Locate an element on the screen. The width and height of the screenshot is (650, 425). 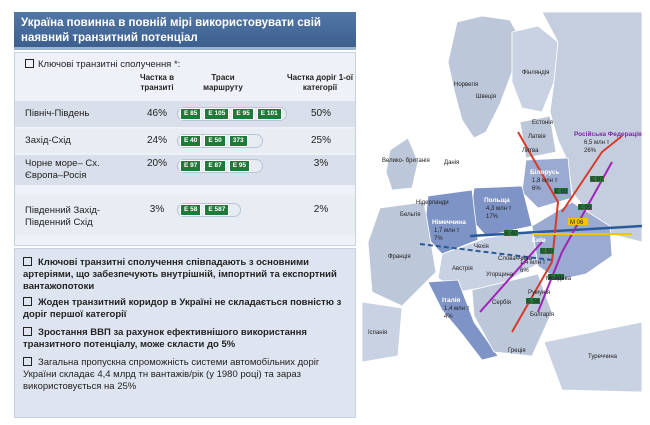
column-header-share: Частка в транзиті is located at coordinates (157, 82).